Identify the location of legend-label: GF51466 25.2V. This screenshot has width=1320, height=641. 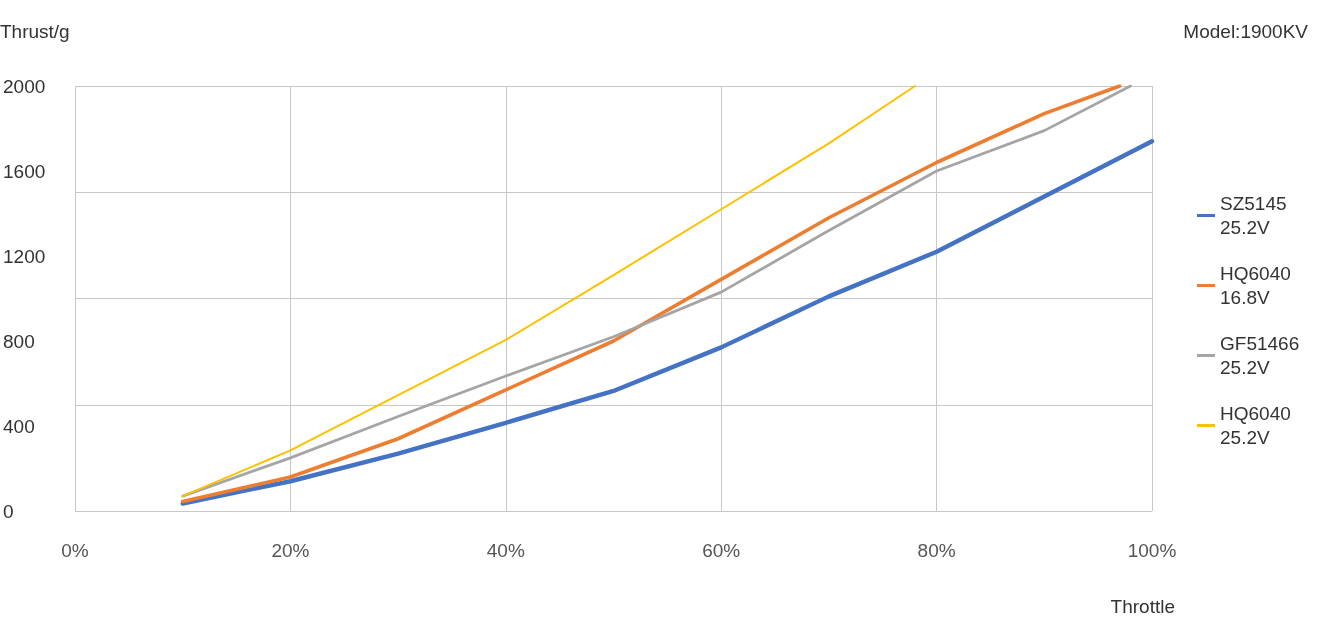
(1262, 355).